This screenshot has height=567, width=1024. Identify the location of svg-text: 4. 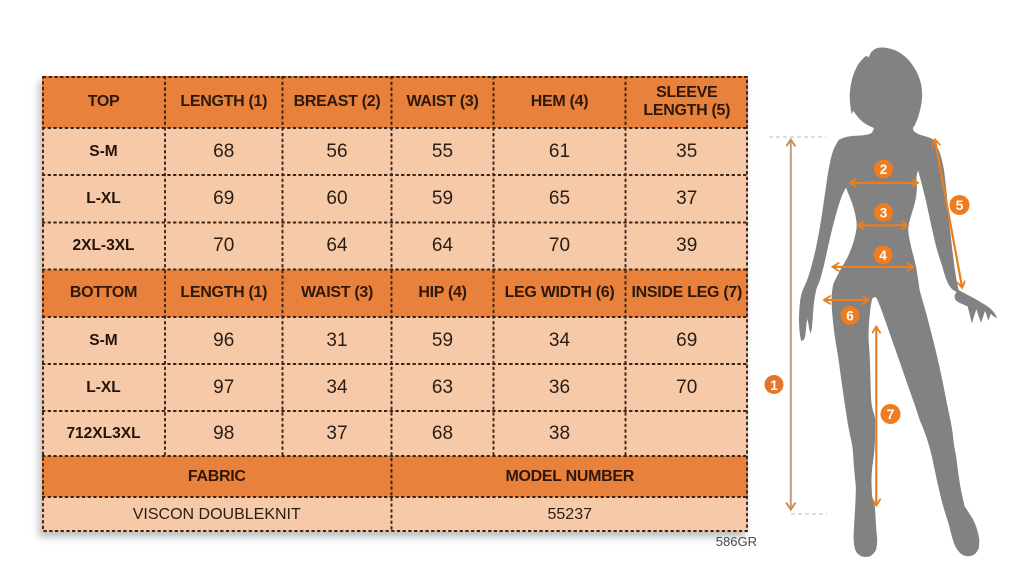
(883, 255).